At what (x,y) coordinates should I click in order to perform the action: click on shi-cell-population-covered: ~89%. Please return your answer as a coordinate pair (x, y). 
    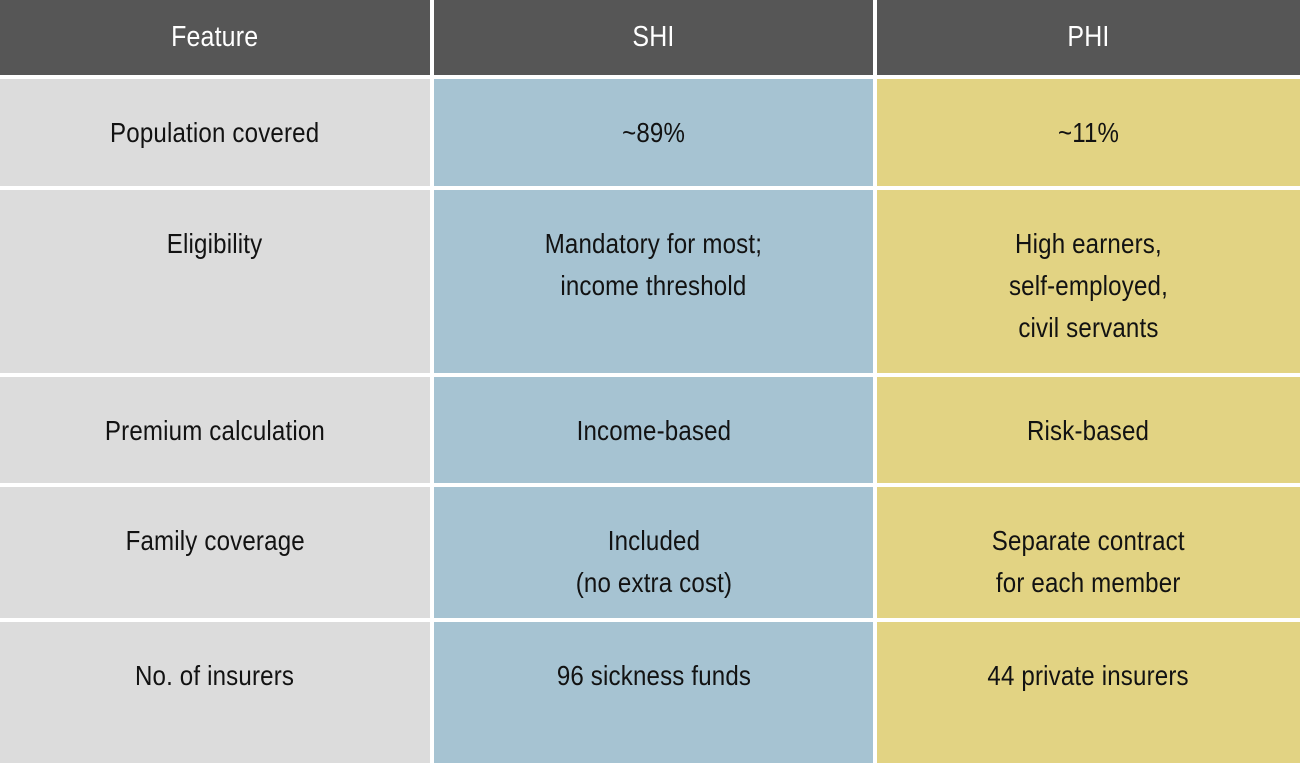
    Looking at the image, I should click on (653, 132).